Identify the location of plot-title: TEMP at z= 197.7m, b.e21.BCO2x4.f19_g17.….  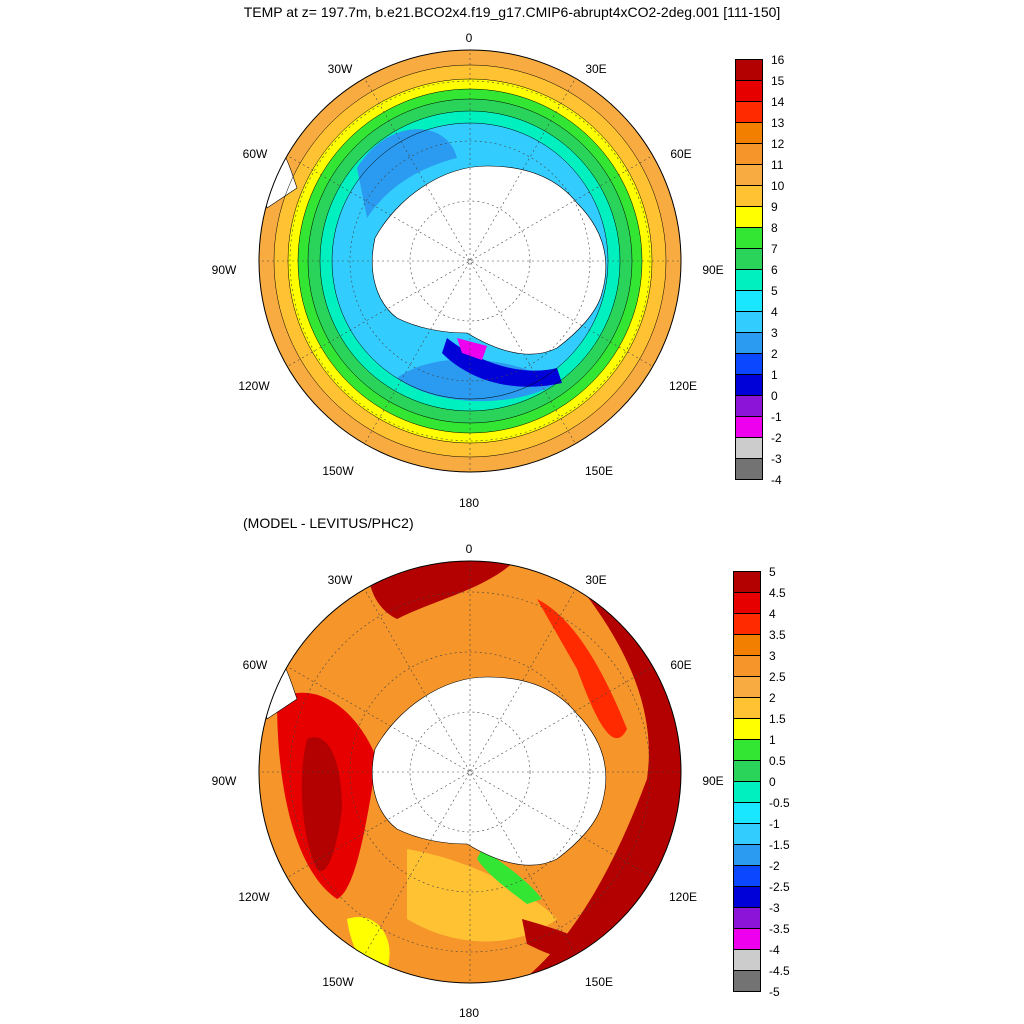
(512, 12).